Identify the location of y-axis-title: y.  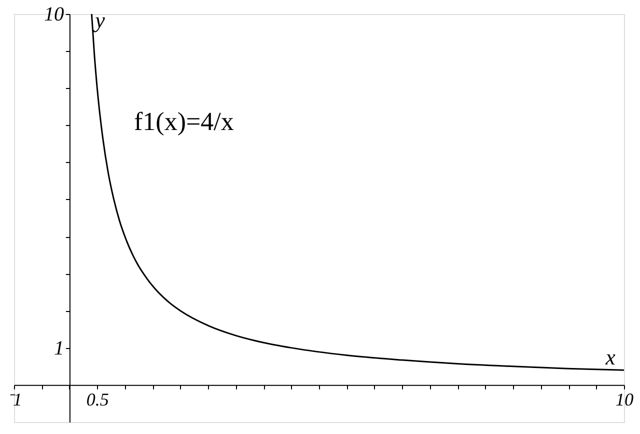
(99, 20).